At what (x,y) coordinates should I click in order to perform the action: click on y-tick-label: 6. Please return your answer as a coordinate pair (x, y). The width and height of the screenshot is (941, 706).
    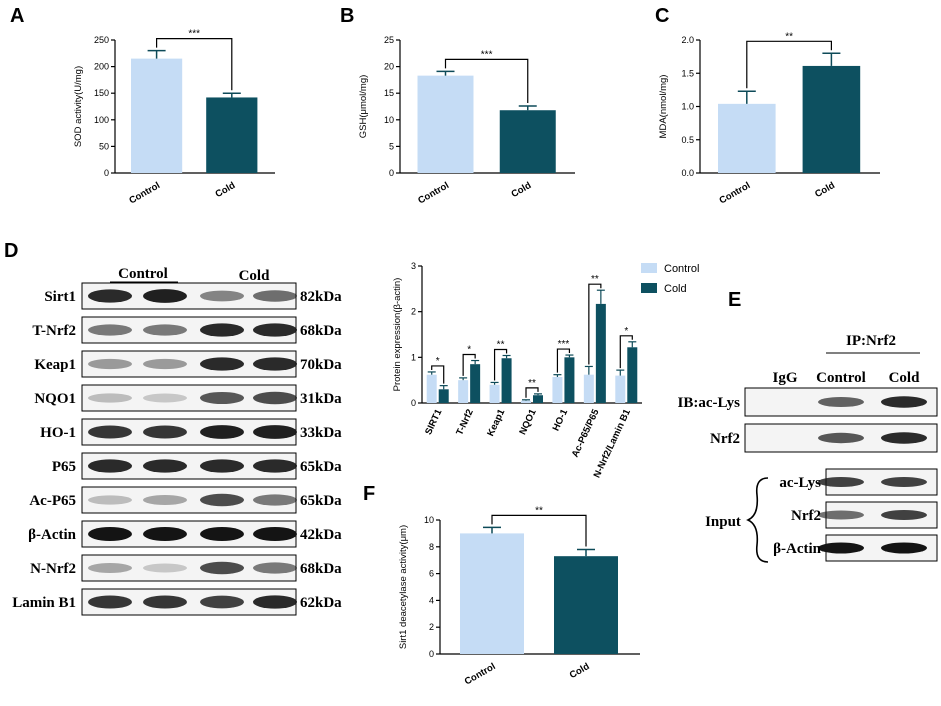
    Looking at the image, I should click on (431, 574).